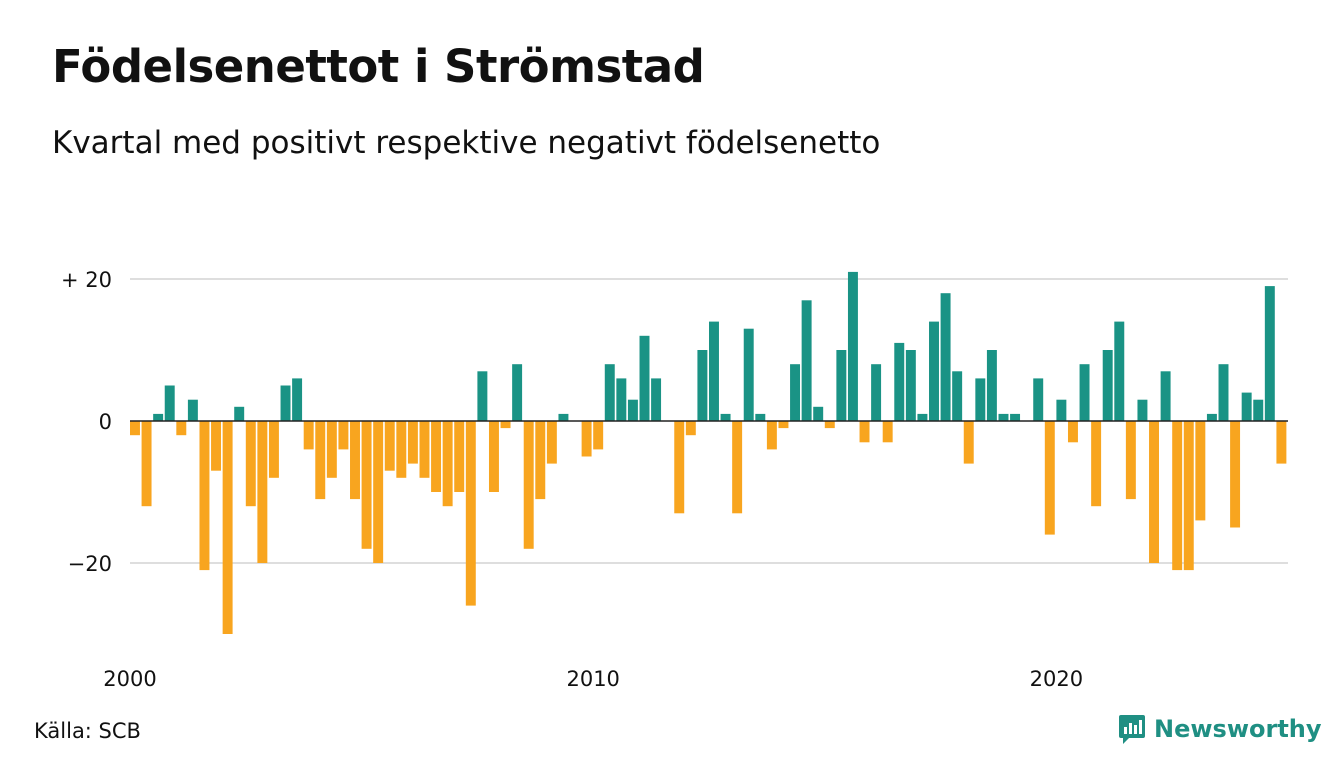 The width and height of the screenshot is (1340, 780). Describe the element at coordinates (1238, 729) in the screenshot. I see `brand-name: Newsworthy` at that location.